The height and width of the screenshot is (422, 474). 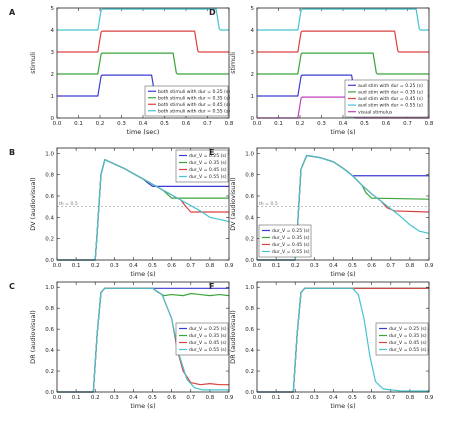 I want to click on legend-label: aud stim with dur = 0.55 (s), so click(x=390, y=106).